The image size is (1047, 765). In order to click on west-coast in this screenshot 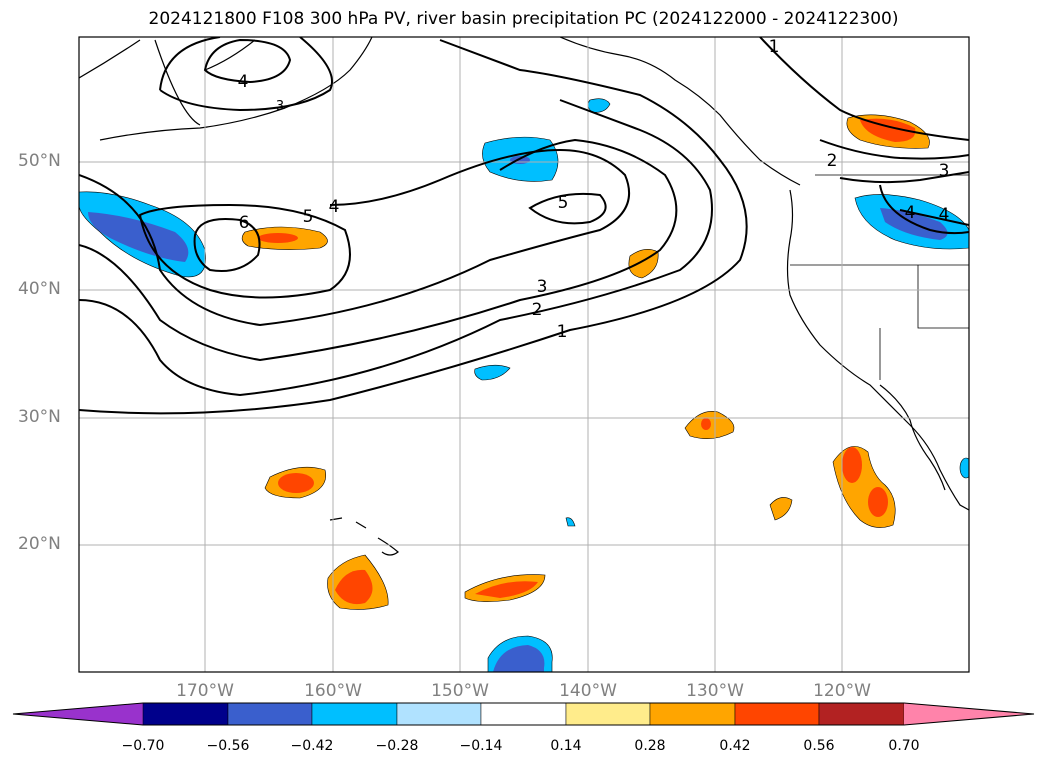, I will do `click(877, 350)`.